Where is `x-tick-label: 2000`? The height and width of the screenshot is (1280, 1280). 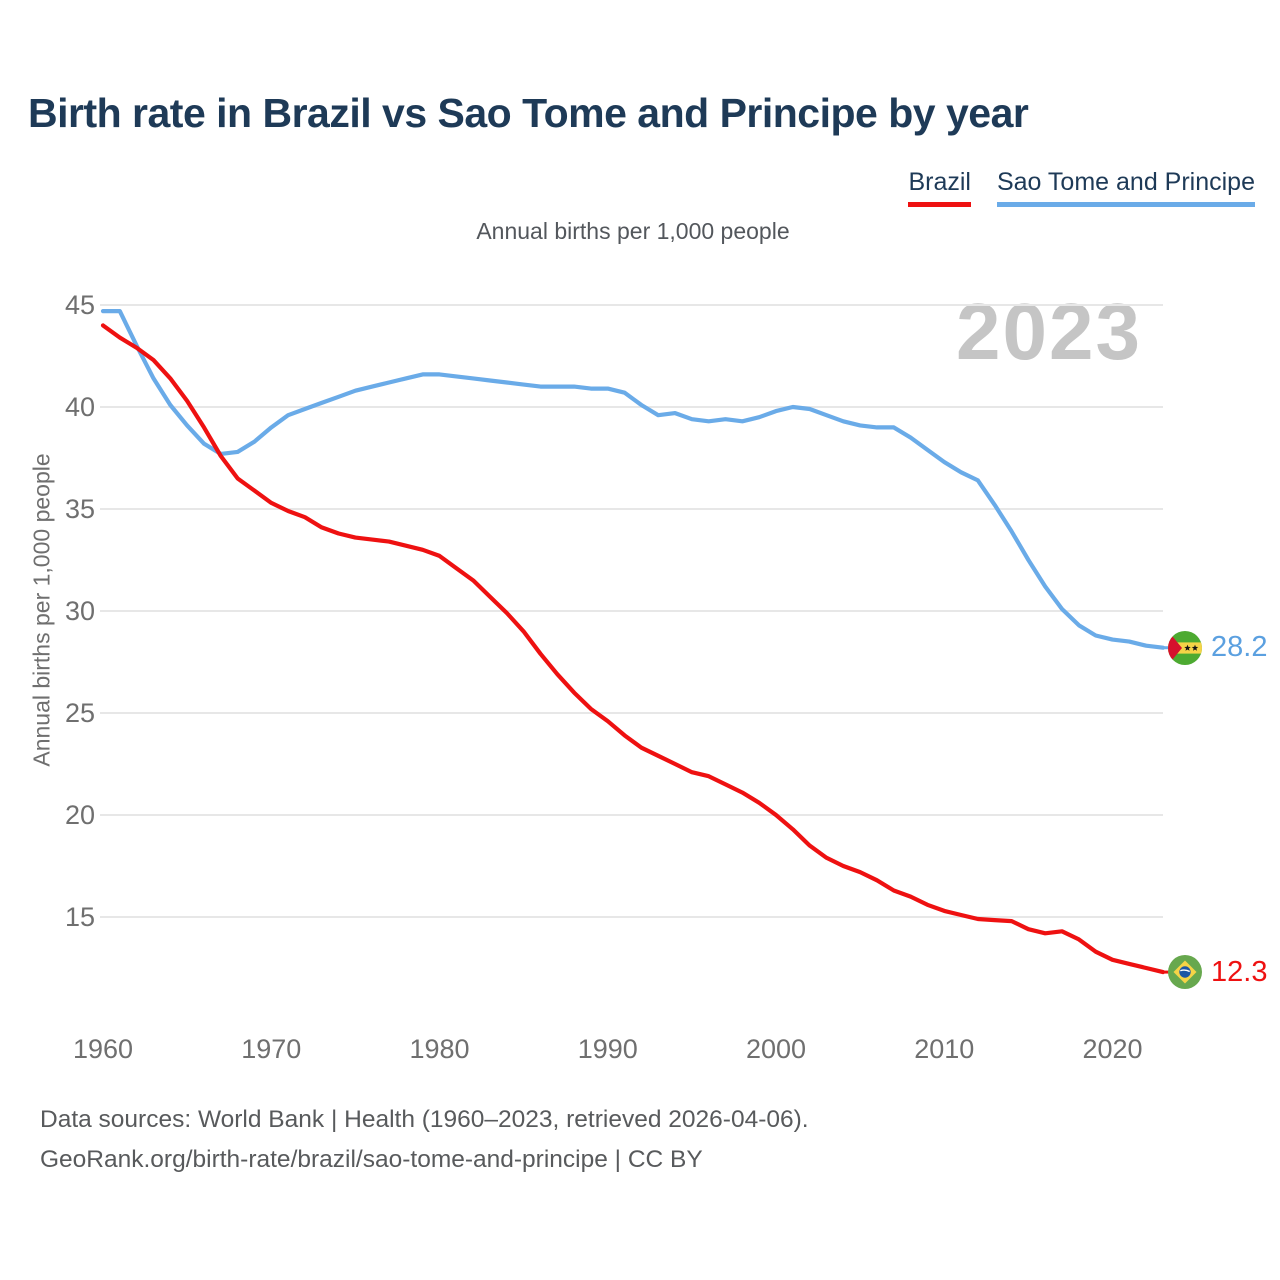
x-tick-label: 2000 is located at coordinates (776, 1049).